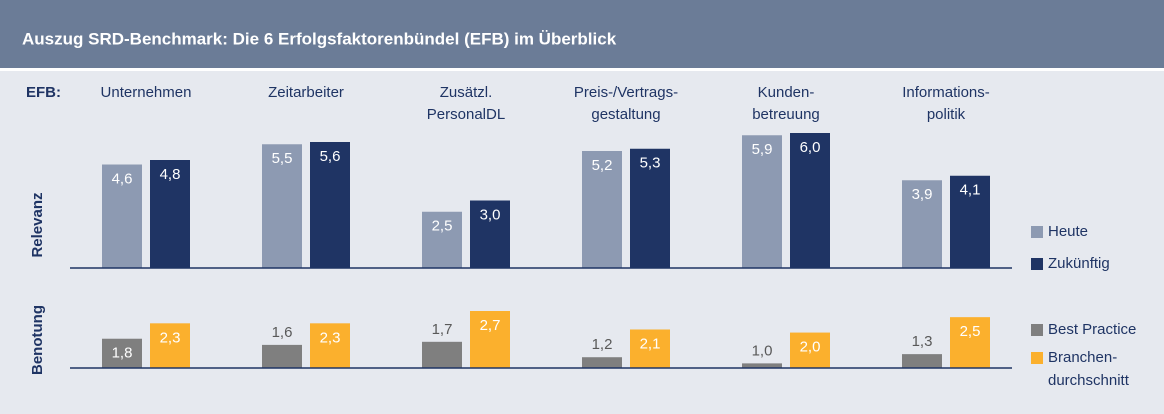 This screenshot has width=1164, height=414. What do you see at coordinates (122, 178) in the screenshot?
I see `value-label: 4,6` at bounding box center [122, 178].